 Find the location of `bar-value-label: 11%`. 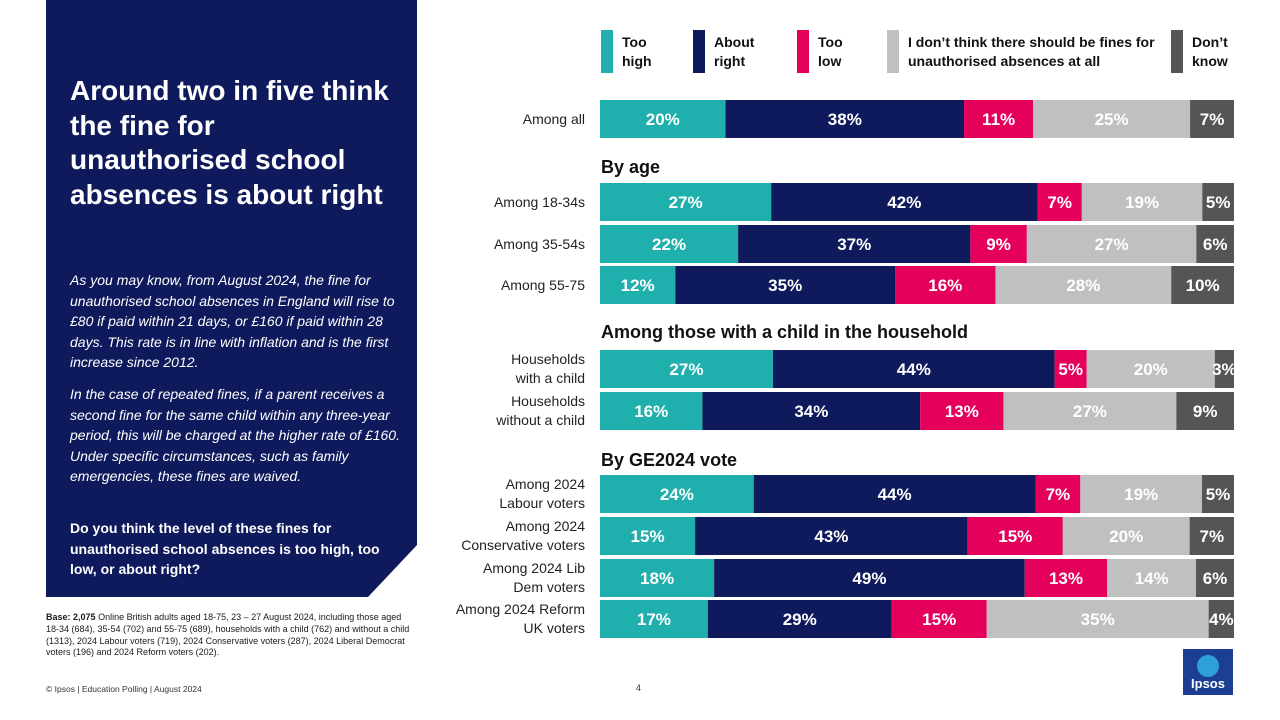

bar-value-label: 11% is located at coordinates (998, 119).